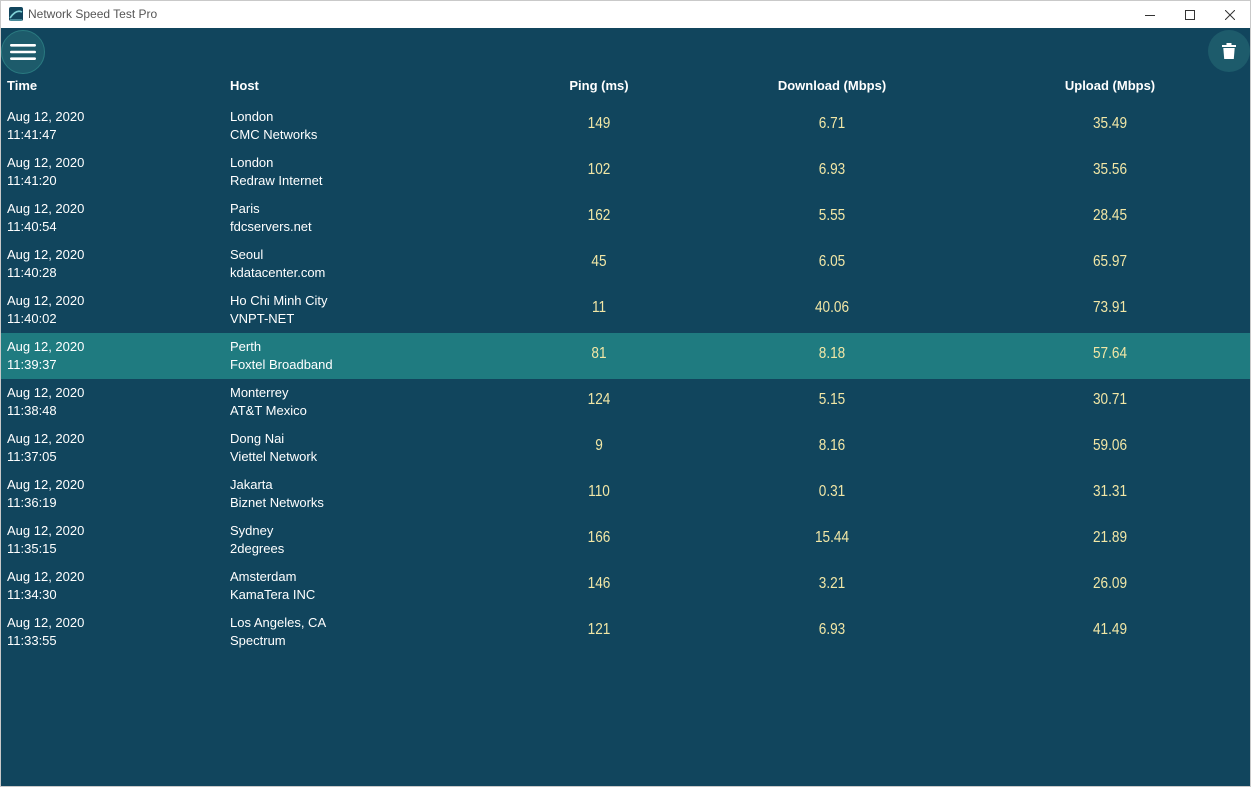 This screenshot has height=787, width=1251. Describe the element at coordinates (832, 491) in the screenshot. I see `download-value: 0.31` at that location.